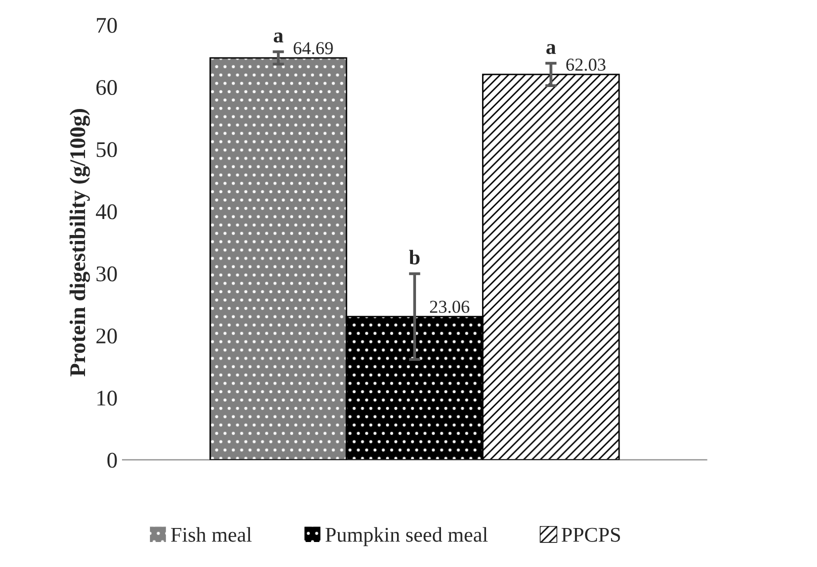 This screenshot has width=817, height=567. I want to click on legend-label: PPCPS, so click(591, 535).